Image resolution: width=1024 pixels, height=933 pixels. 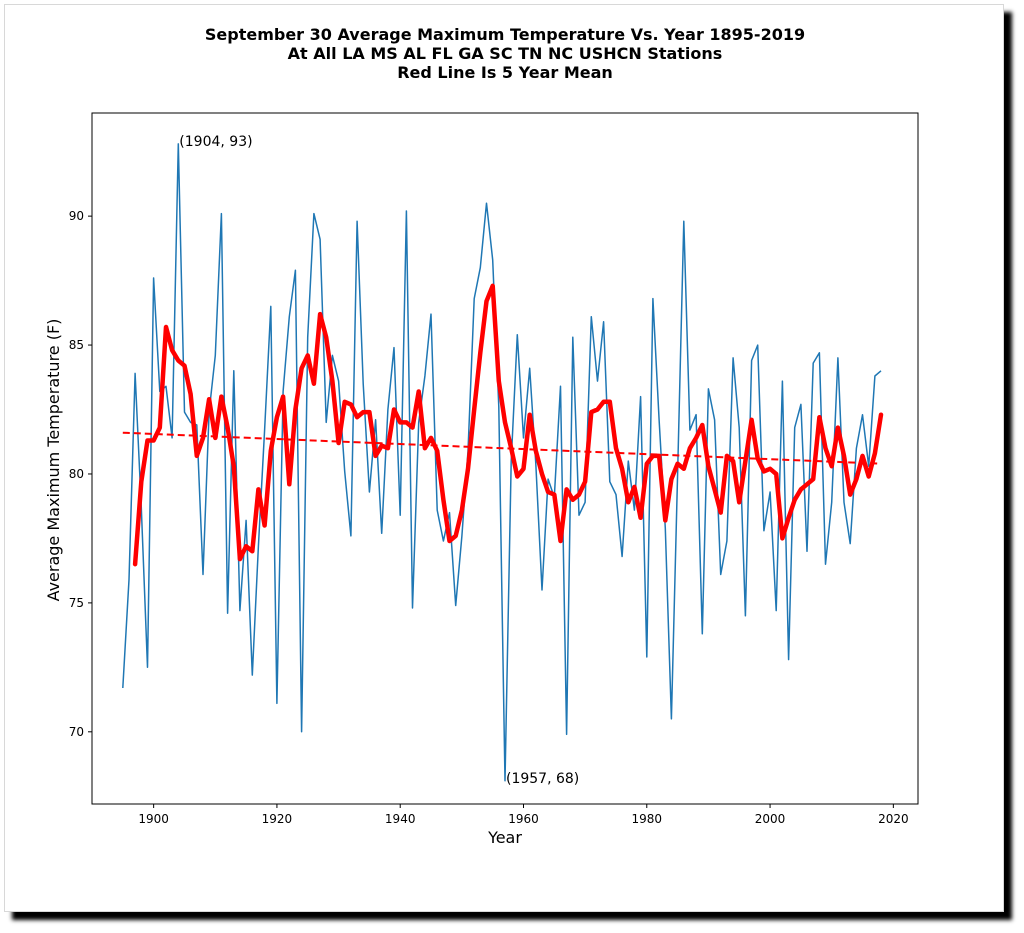 I want to click on x-tick-label: 1980, so click(x=647, y=819).